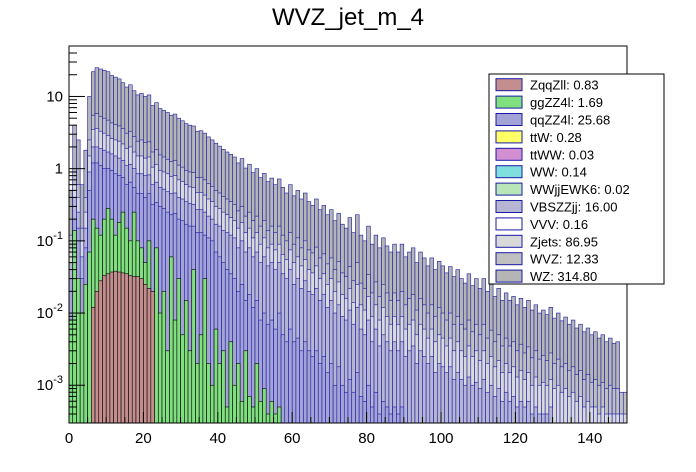  I want to click on legend-label: WWjjEWK6: 0.02, so click(580, 189).